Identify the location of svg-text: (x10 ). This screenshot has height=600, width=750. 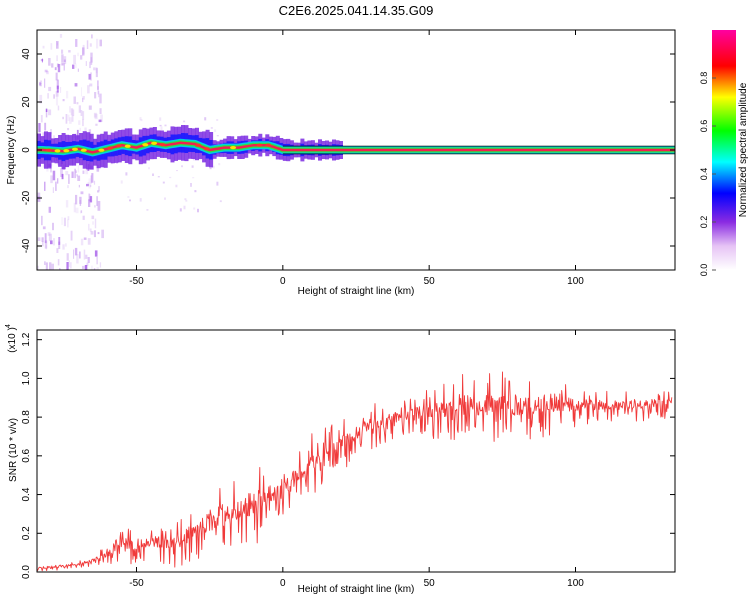
(12, 340).